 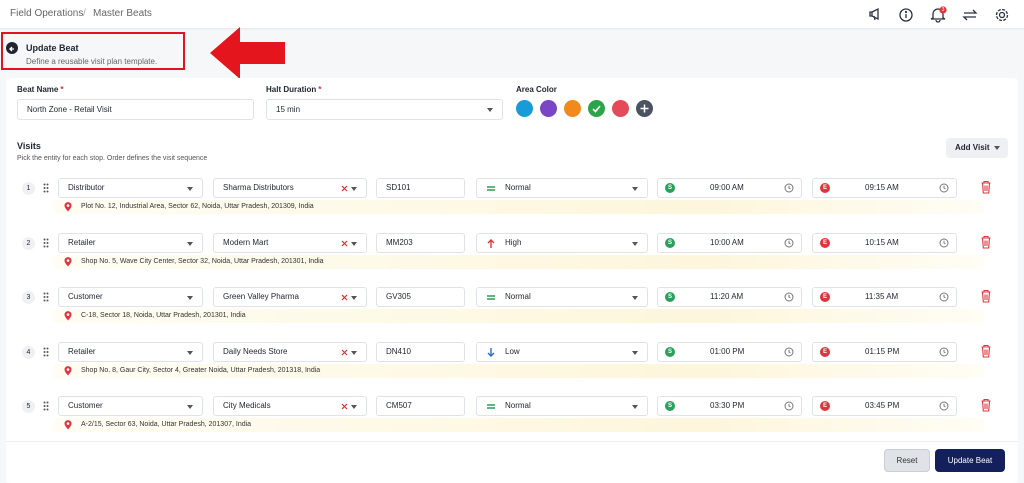 What do you see at coordinates (130, 188) in the screenshot?
I see `type-select: Distributor` at bounding box center [130, 188].